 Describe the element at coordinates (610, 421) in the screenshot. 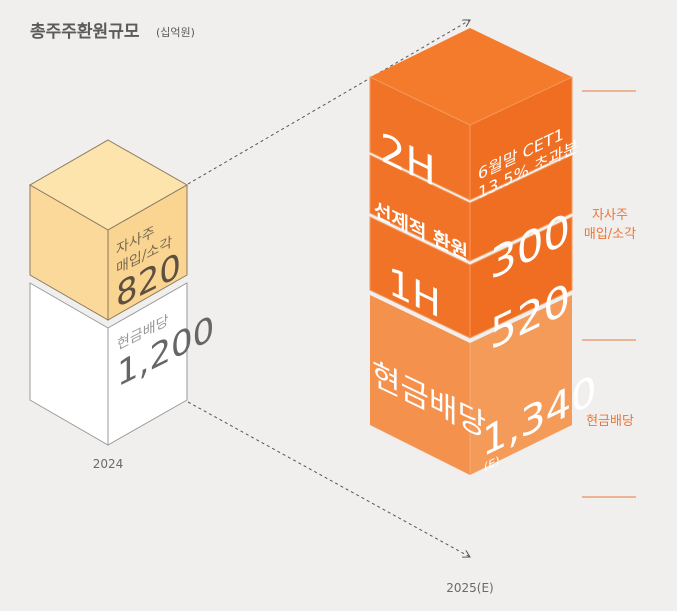

I see `legend-cash: 현금배당` at that location.